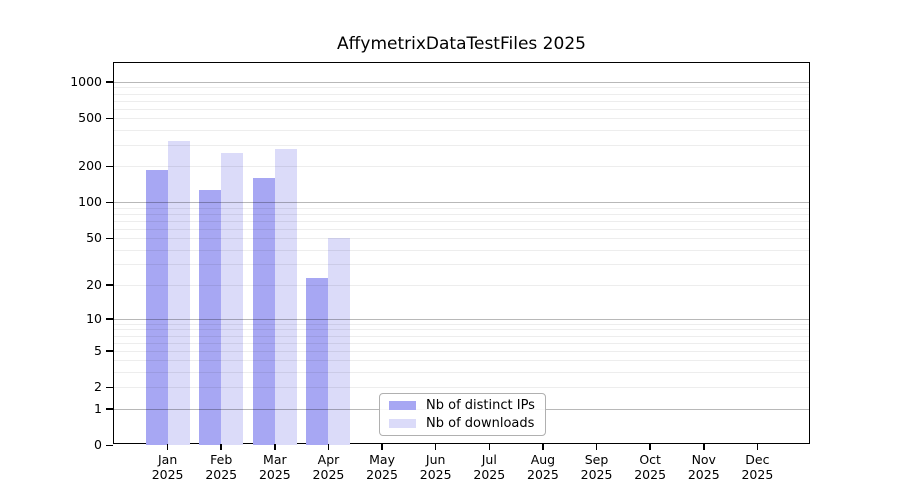 This screenshot has height=500, width=900. I want to click on legend-item-downloads: Nb of downloads, so click(462, 423).